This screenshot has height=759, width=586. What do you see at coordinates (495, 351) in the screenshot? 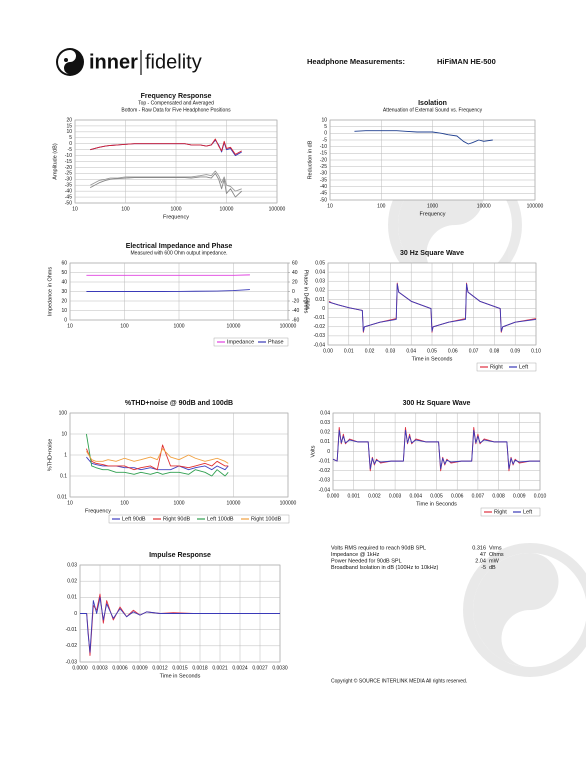
I see `x-tick-label: 0.08` at bounding box center [495, 351].